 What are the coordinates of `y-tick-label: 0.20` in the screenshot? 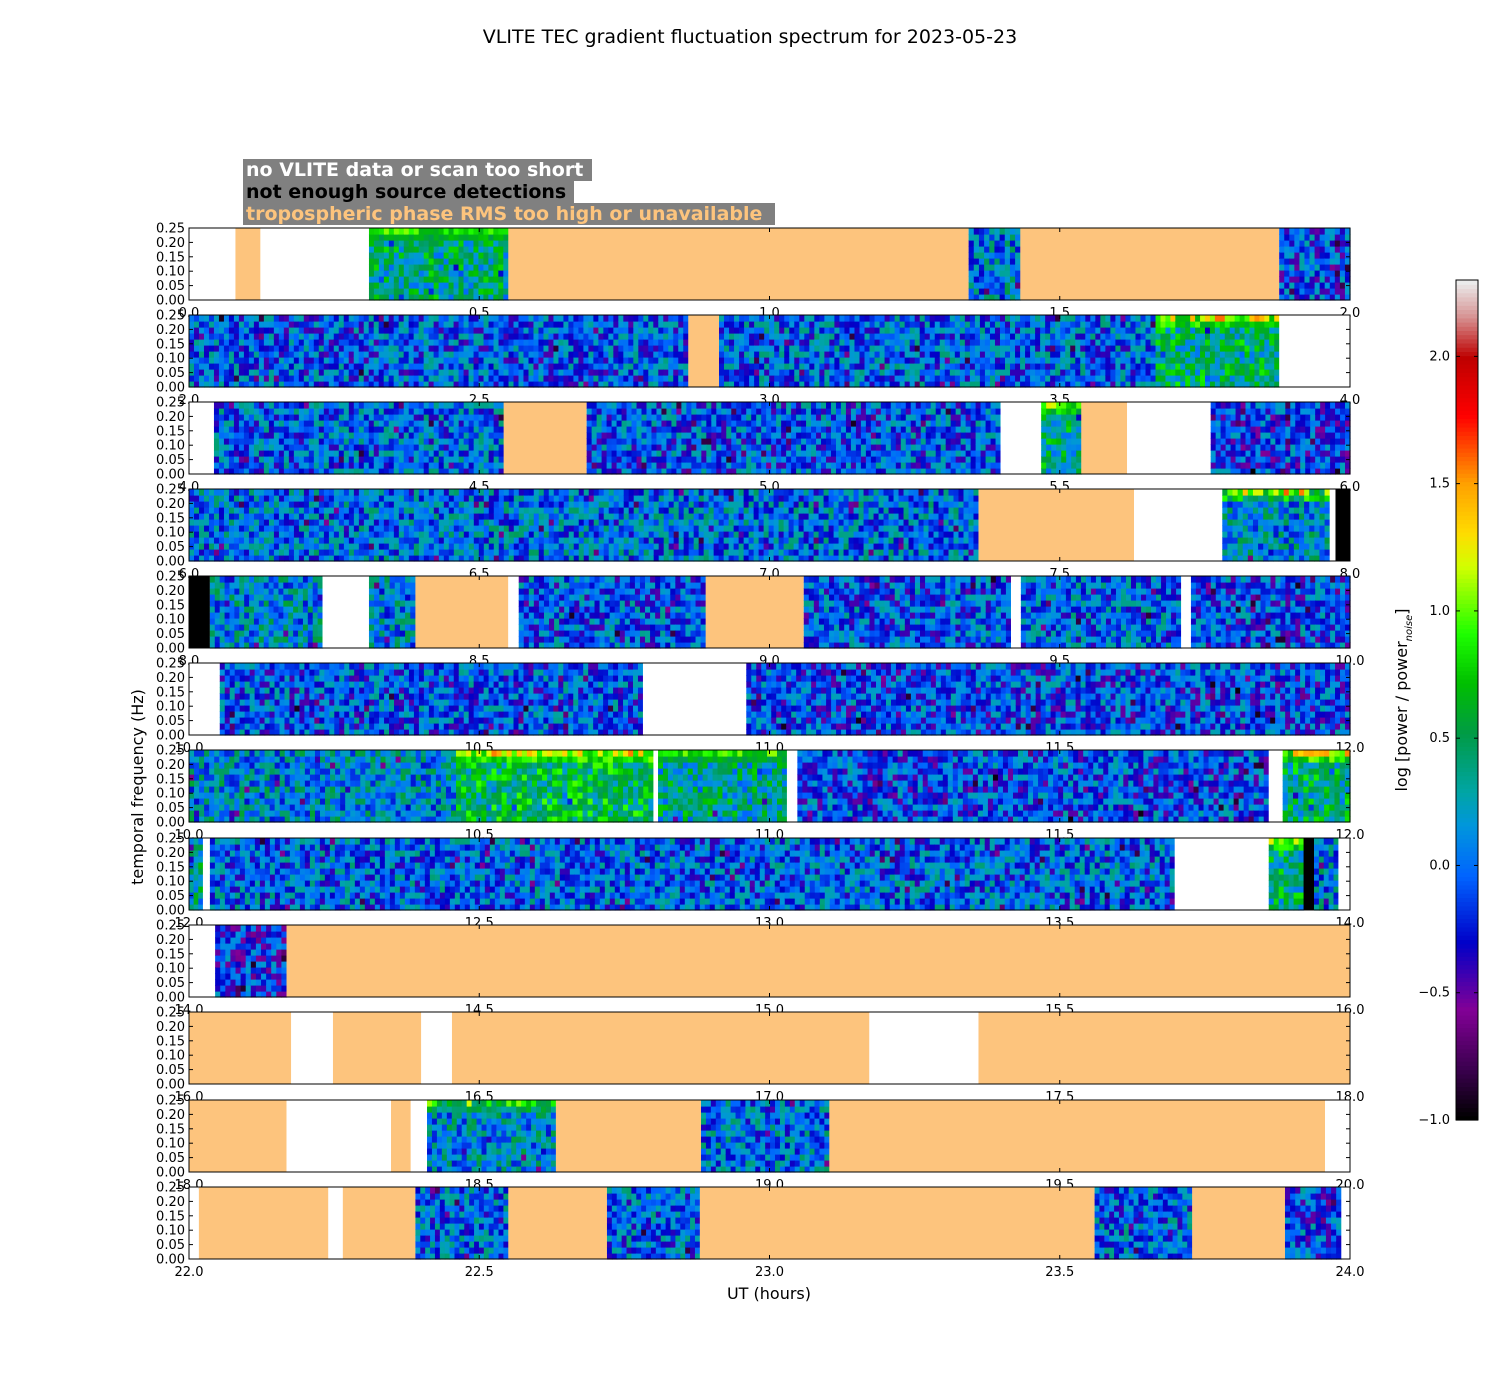 It's located at (170, 330).